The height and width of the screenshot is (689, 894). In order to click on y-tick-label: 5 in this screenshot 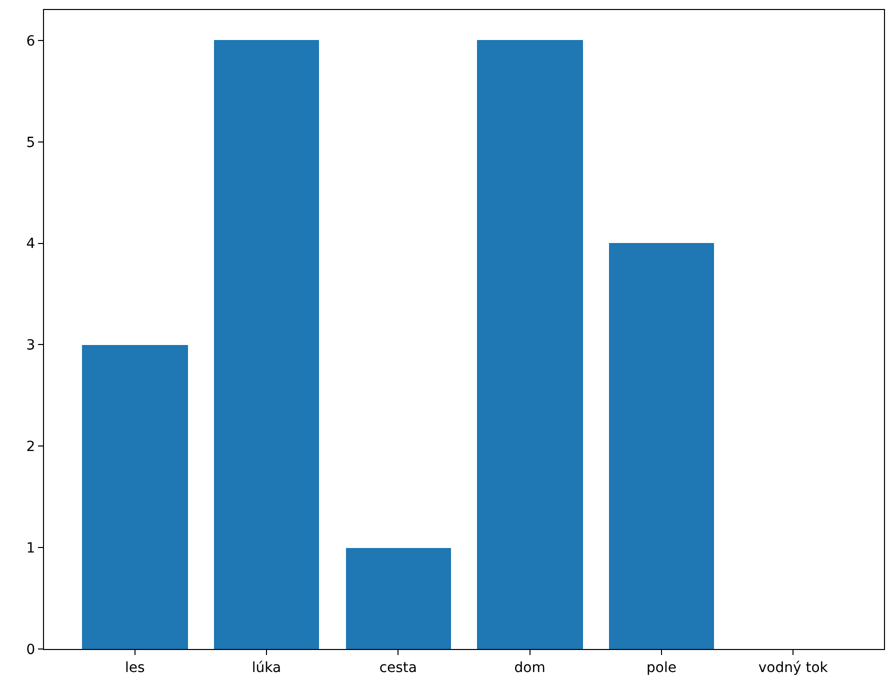, I will do `click(31, 142)`.